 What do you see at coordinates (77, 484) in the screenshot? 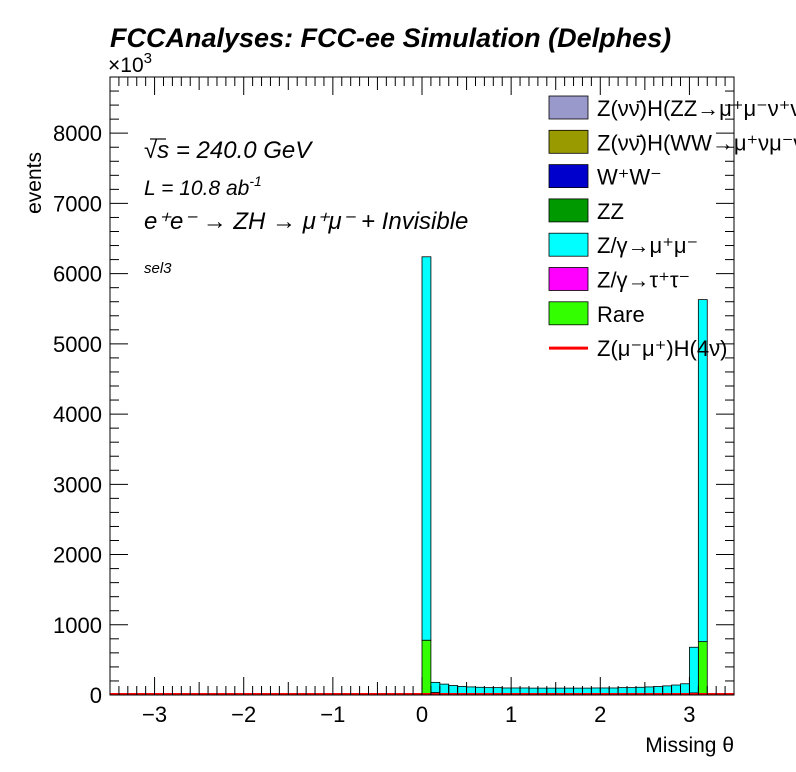
I see `y-tick-label: 3000` at bounding box center [77, 484].